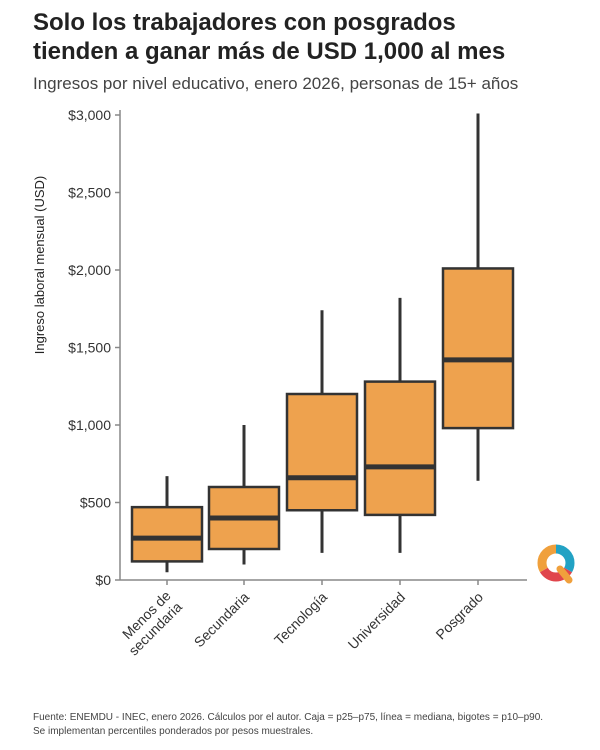  What do you see at coordinates (89, 115) in the screenshot?
I see `y-tick-label: $3,000` at bounding box center [89, 115].